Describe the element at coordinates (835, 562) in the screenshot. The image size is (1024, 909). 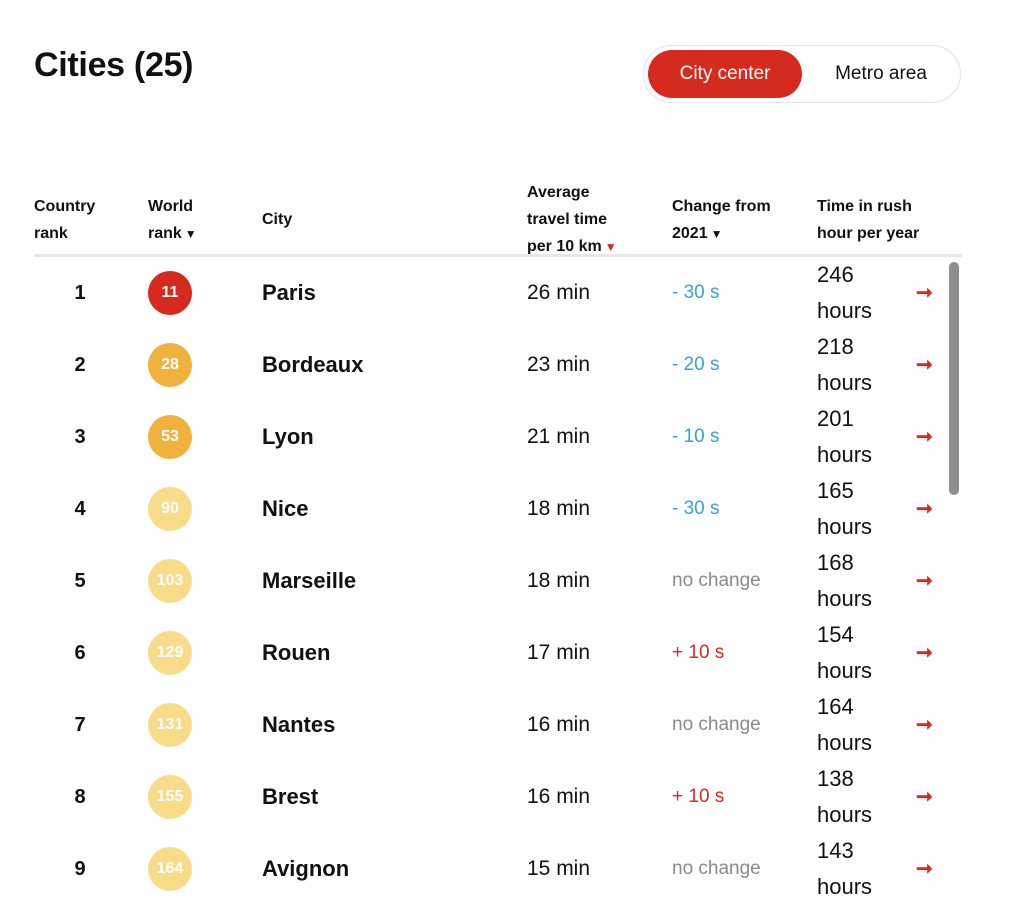
I see `rush-hour-value: 168` at that location.